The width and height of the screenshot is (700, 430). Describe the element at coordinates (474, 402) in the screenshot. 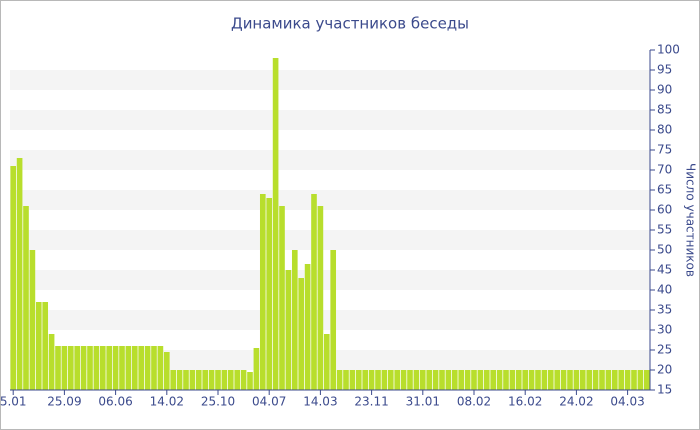

I see `x-tick-label: 08.02` at that location.